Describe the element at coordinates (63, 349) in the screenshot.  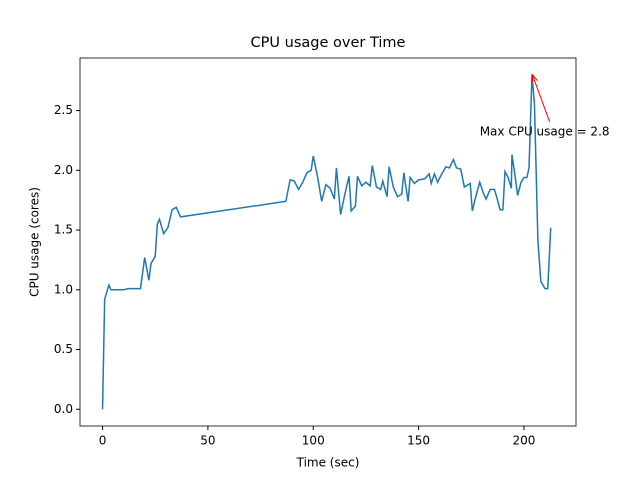
I see `y-tick-label: 0.5` at that location.